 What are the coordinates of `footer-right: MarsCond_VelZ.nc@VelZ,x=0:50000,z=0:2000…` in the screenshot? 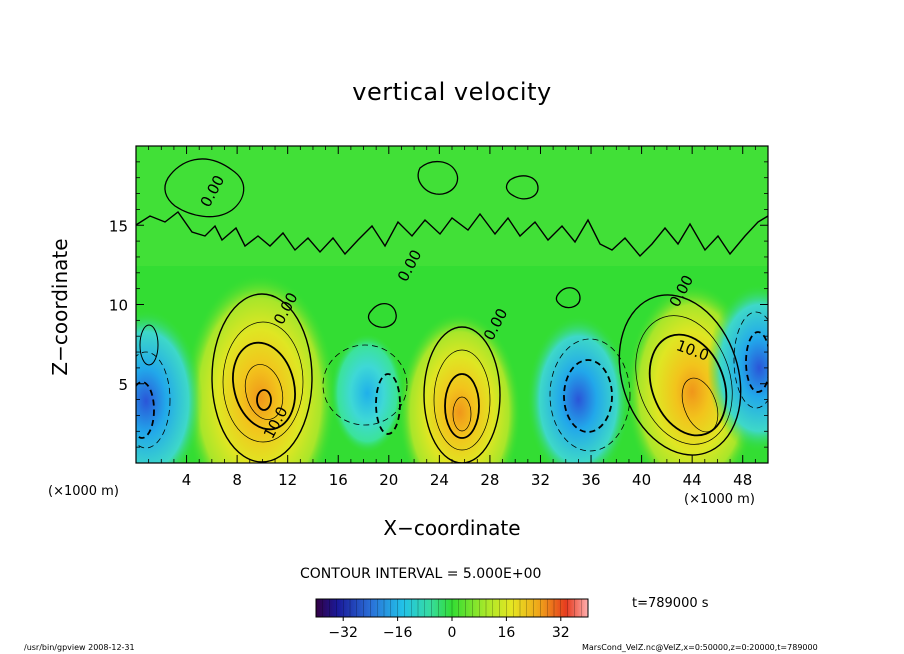 It's located at (700, 647).